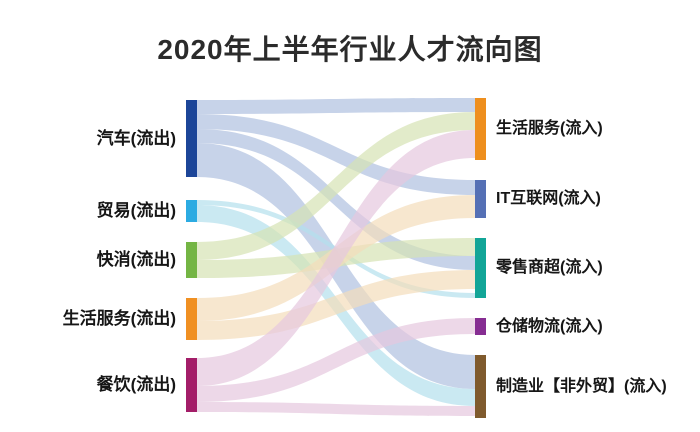 The image size is (700, 432). I want to click on node-shenghuo-fuwu-out, so click(191, 319).